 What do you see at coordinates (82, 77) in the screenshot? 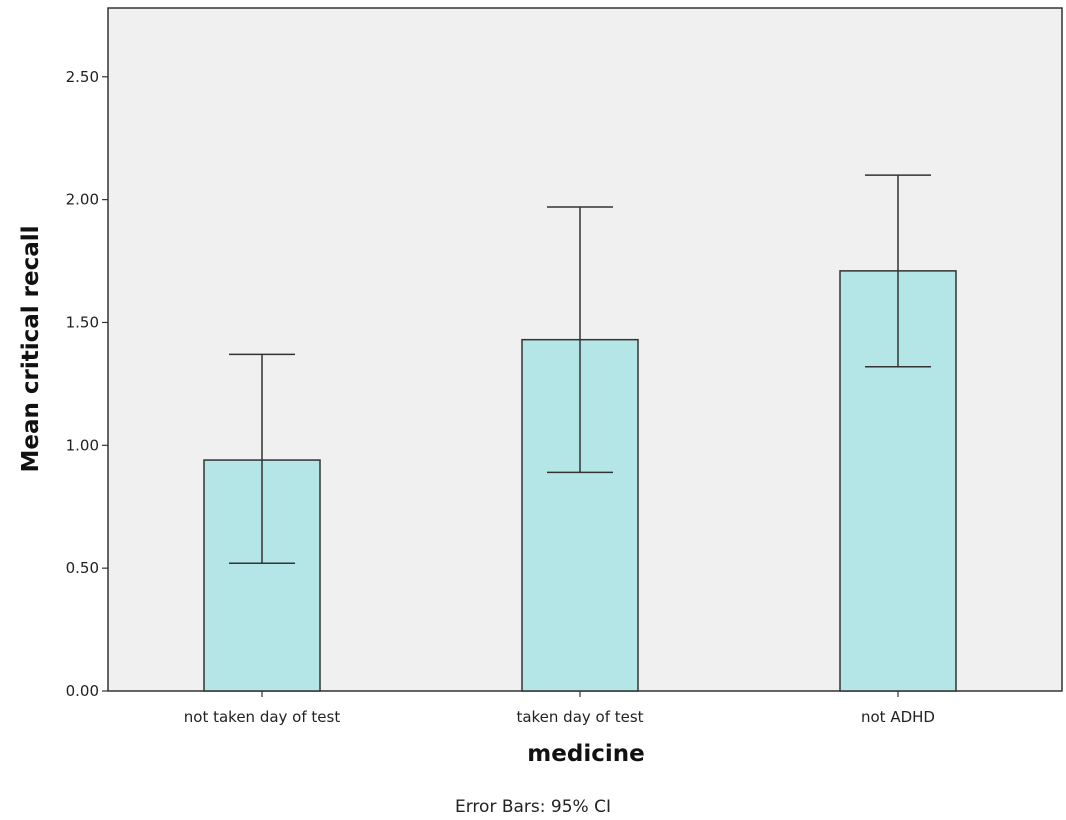
I see `y-tick-label-6: 2.50` at bounding box center [82, 77].